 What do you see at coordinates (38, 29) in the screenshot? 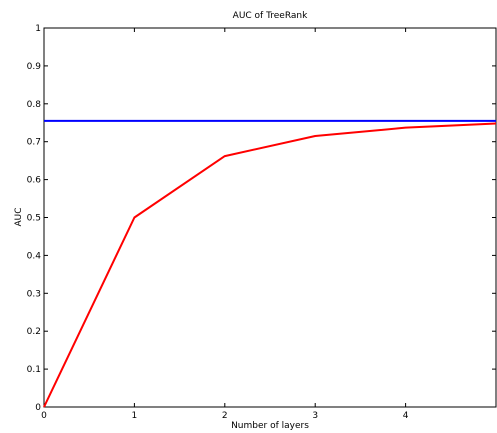
I see `y-tick-label: 1` at bounding box center [38, 29].